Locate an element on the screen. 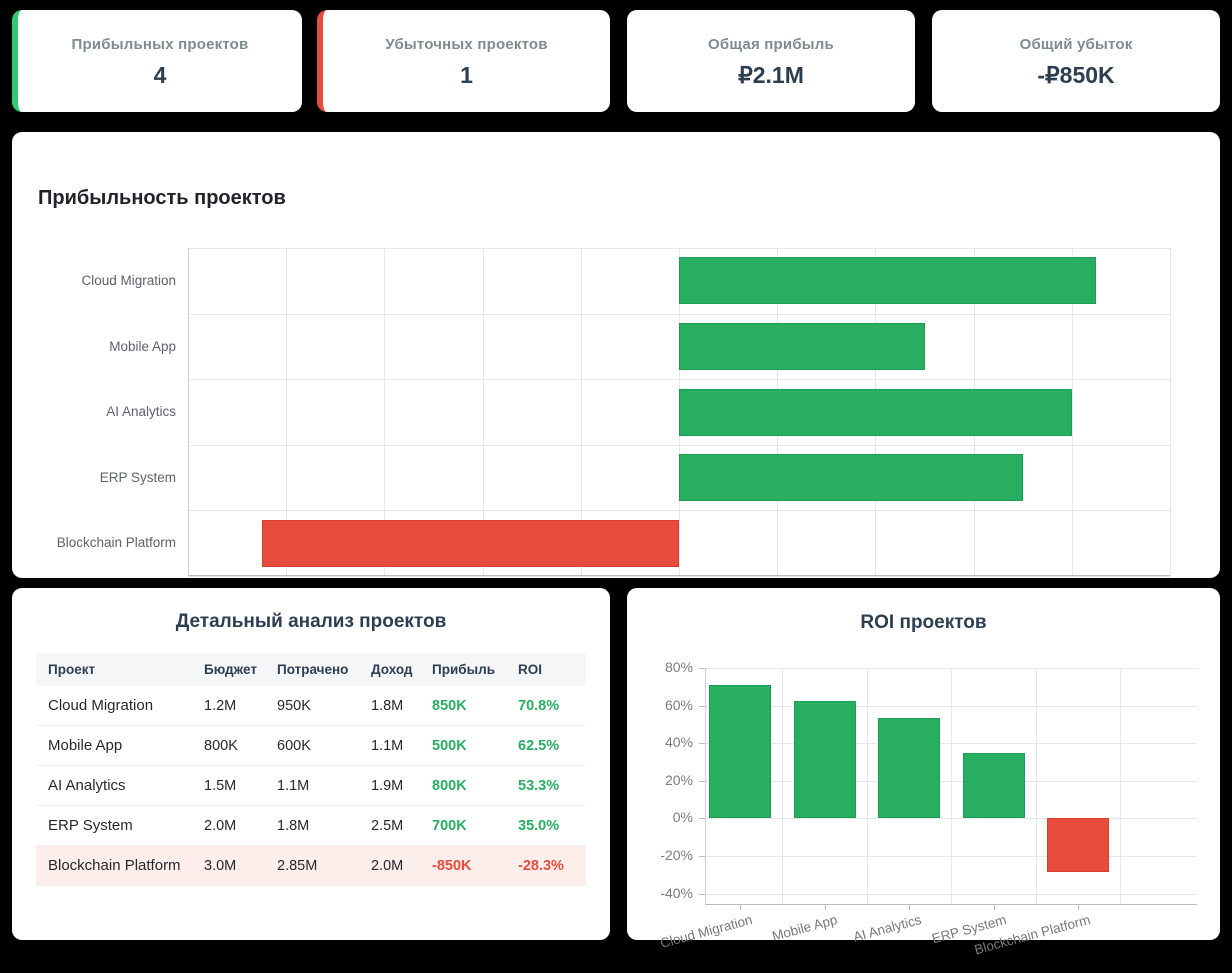 Image resolution: width=1232 pixels, height=973 pixels. value-cell: 1.1M is located at coordinates (324, 785).